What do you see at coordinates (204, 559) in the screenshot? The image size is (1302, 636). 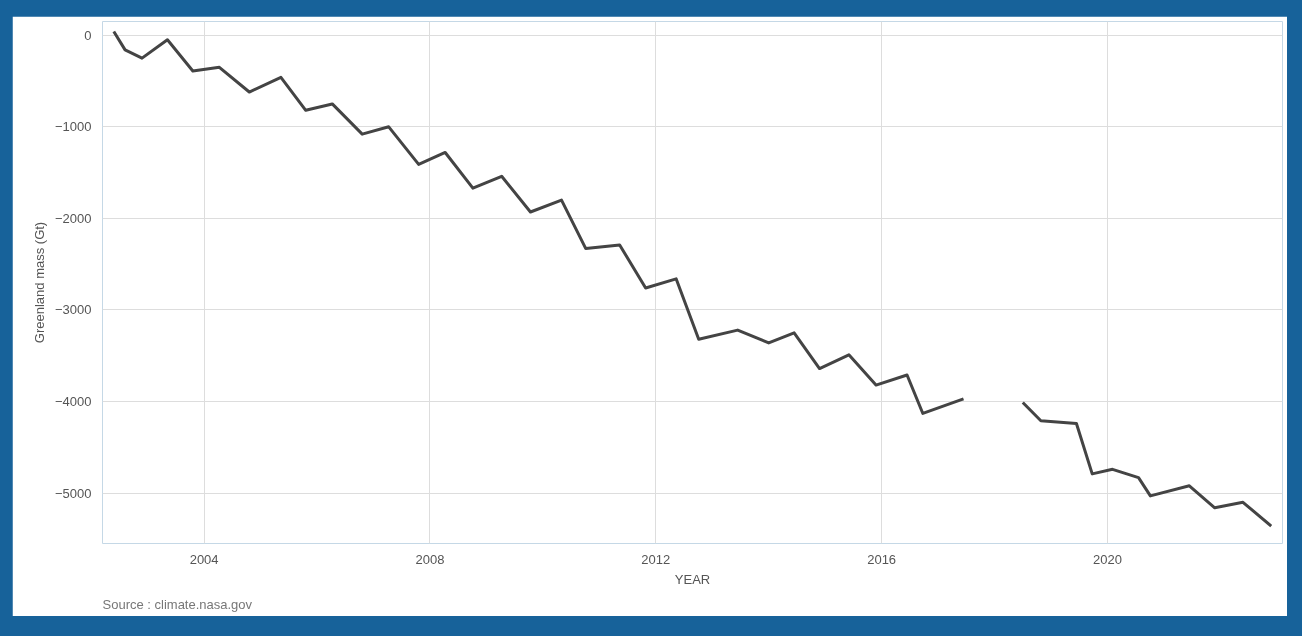 I see `x-tick-label: 2004` at bounding box center [204, 559].